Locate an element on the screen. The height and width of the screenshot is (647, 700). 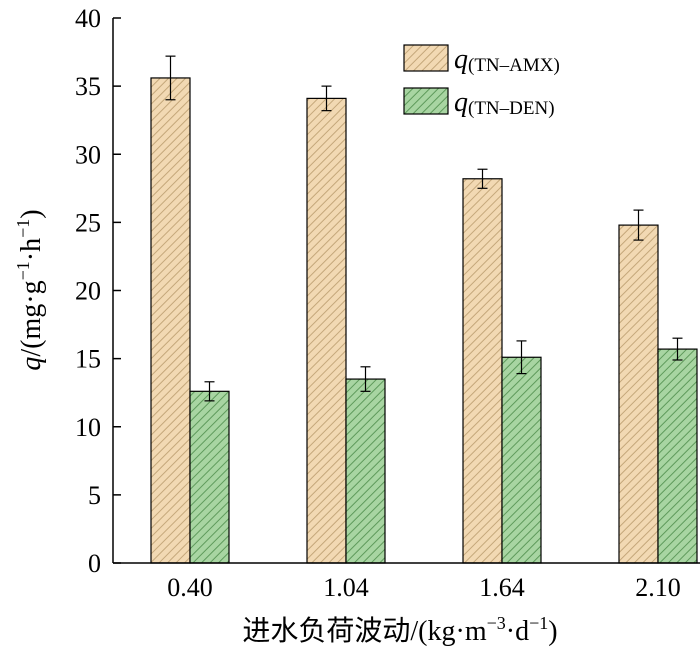
y-tick-label-25: 25 is located at coordinates (88, 222).